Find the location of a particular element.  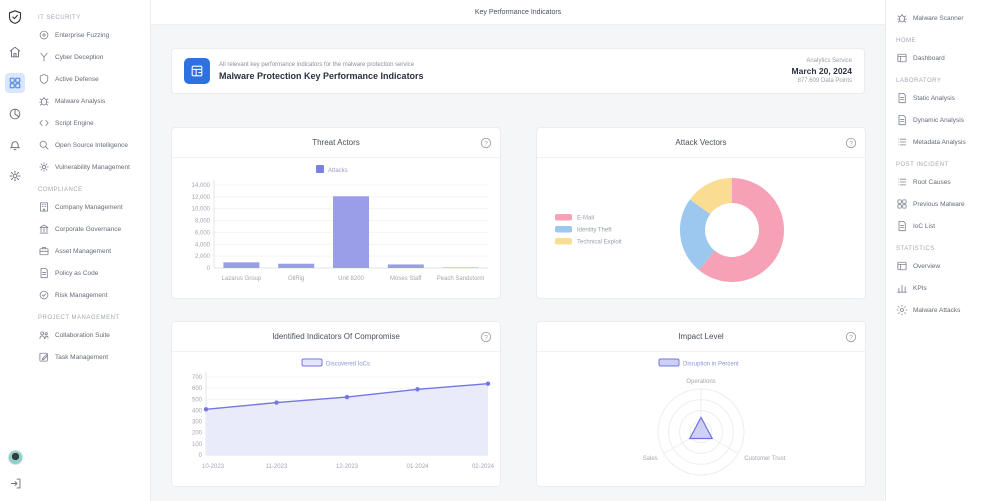

sidebar-item-label: Malware Attacks is located at coordinates (937, 310).